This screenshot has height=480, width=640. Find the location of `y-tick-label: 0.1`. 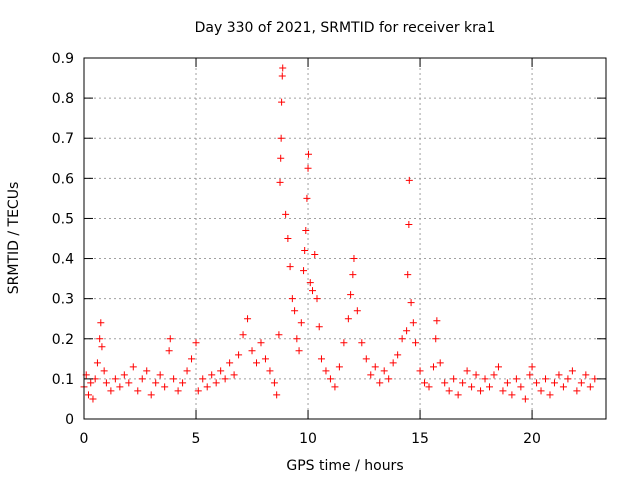

y-tick-label: 0.1 is located at coordinates (63, 380).